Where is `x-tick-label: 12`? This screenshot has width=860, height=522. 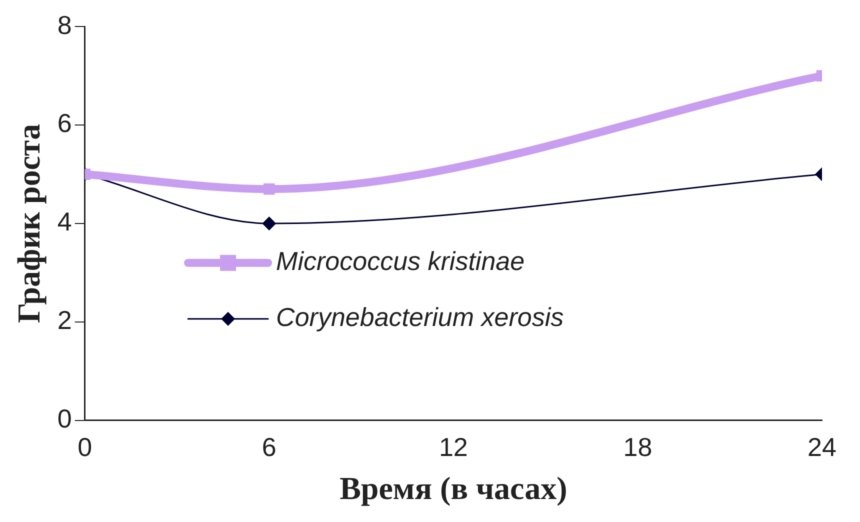
x-tick-label: 12 is located at coordinates (453, 447).